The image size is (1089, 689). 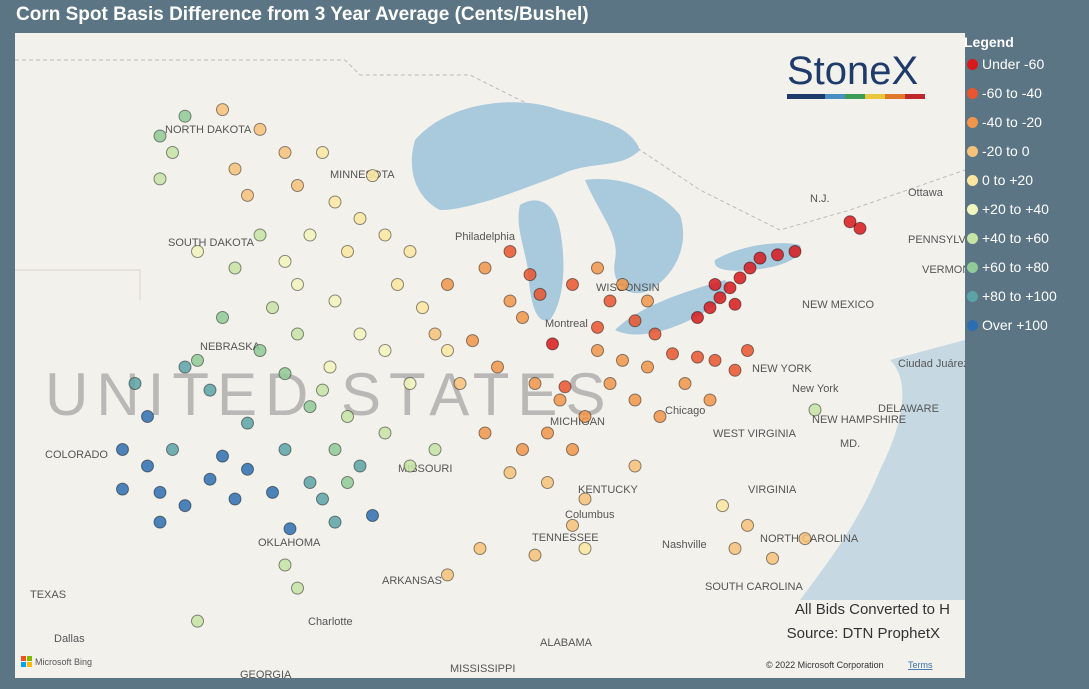 I want to click on place-label: GEORGIA, so click(x=266, y=673).